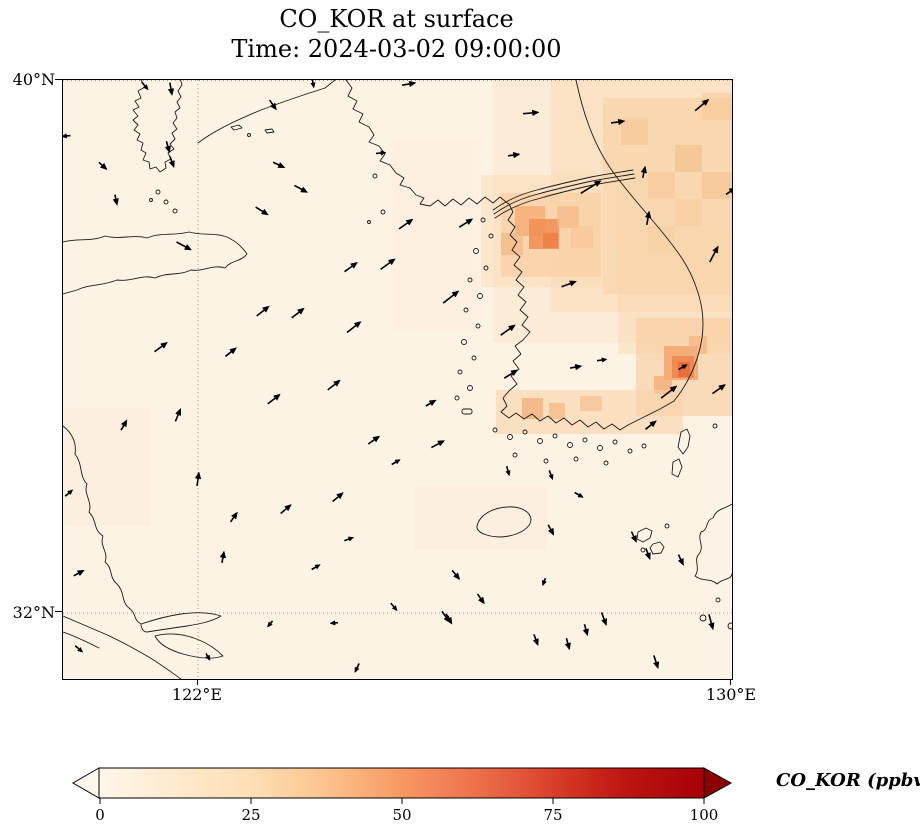 This screenshot has height=836, width=920. I want to click on y-tick-40n, so click(58, 79).